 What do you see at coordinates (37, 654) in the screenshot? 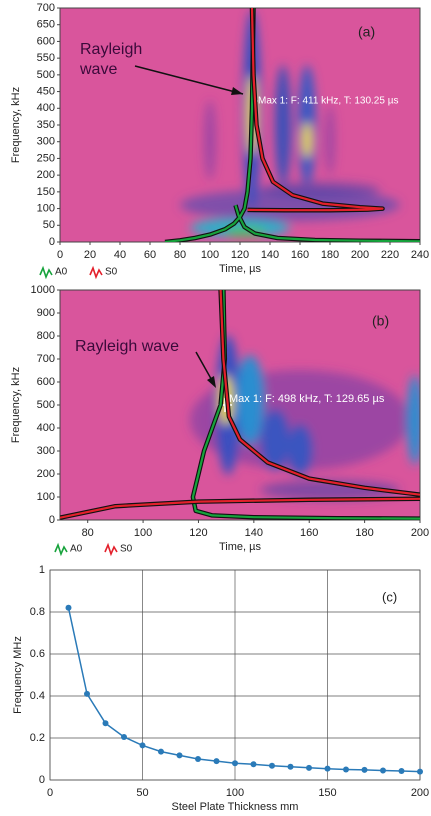
I see `y-tick-label: 0.6` at bounding box center [37, 654].